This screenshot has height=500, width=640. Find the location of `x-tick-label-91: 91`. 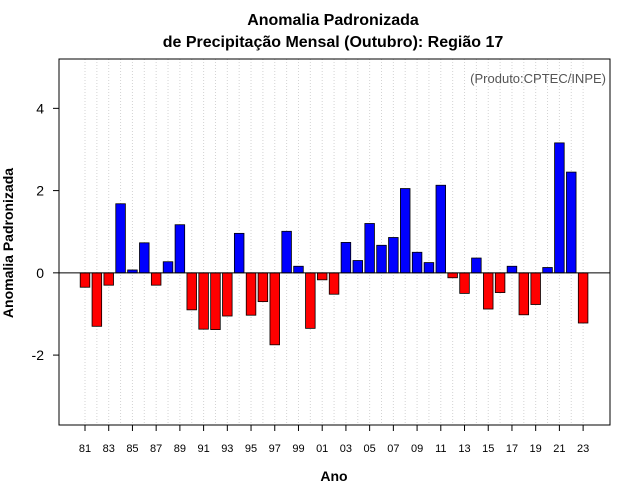

x-tick-label-91: 91 is located at coordinates (203, 449).